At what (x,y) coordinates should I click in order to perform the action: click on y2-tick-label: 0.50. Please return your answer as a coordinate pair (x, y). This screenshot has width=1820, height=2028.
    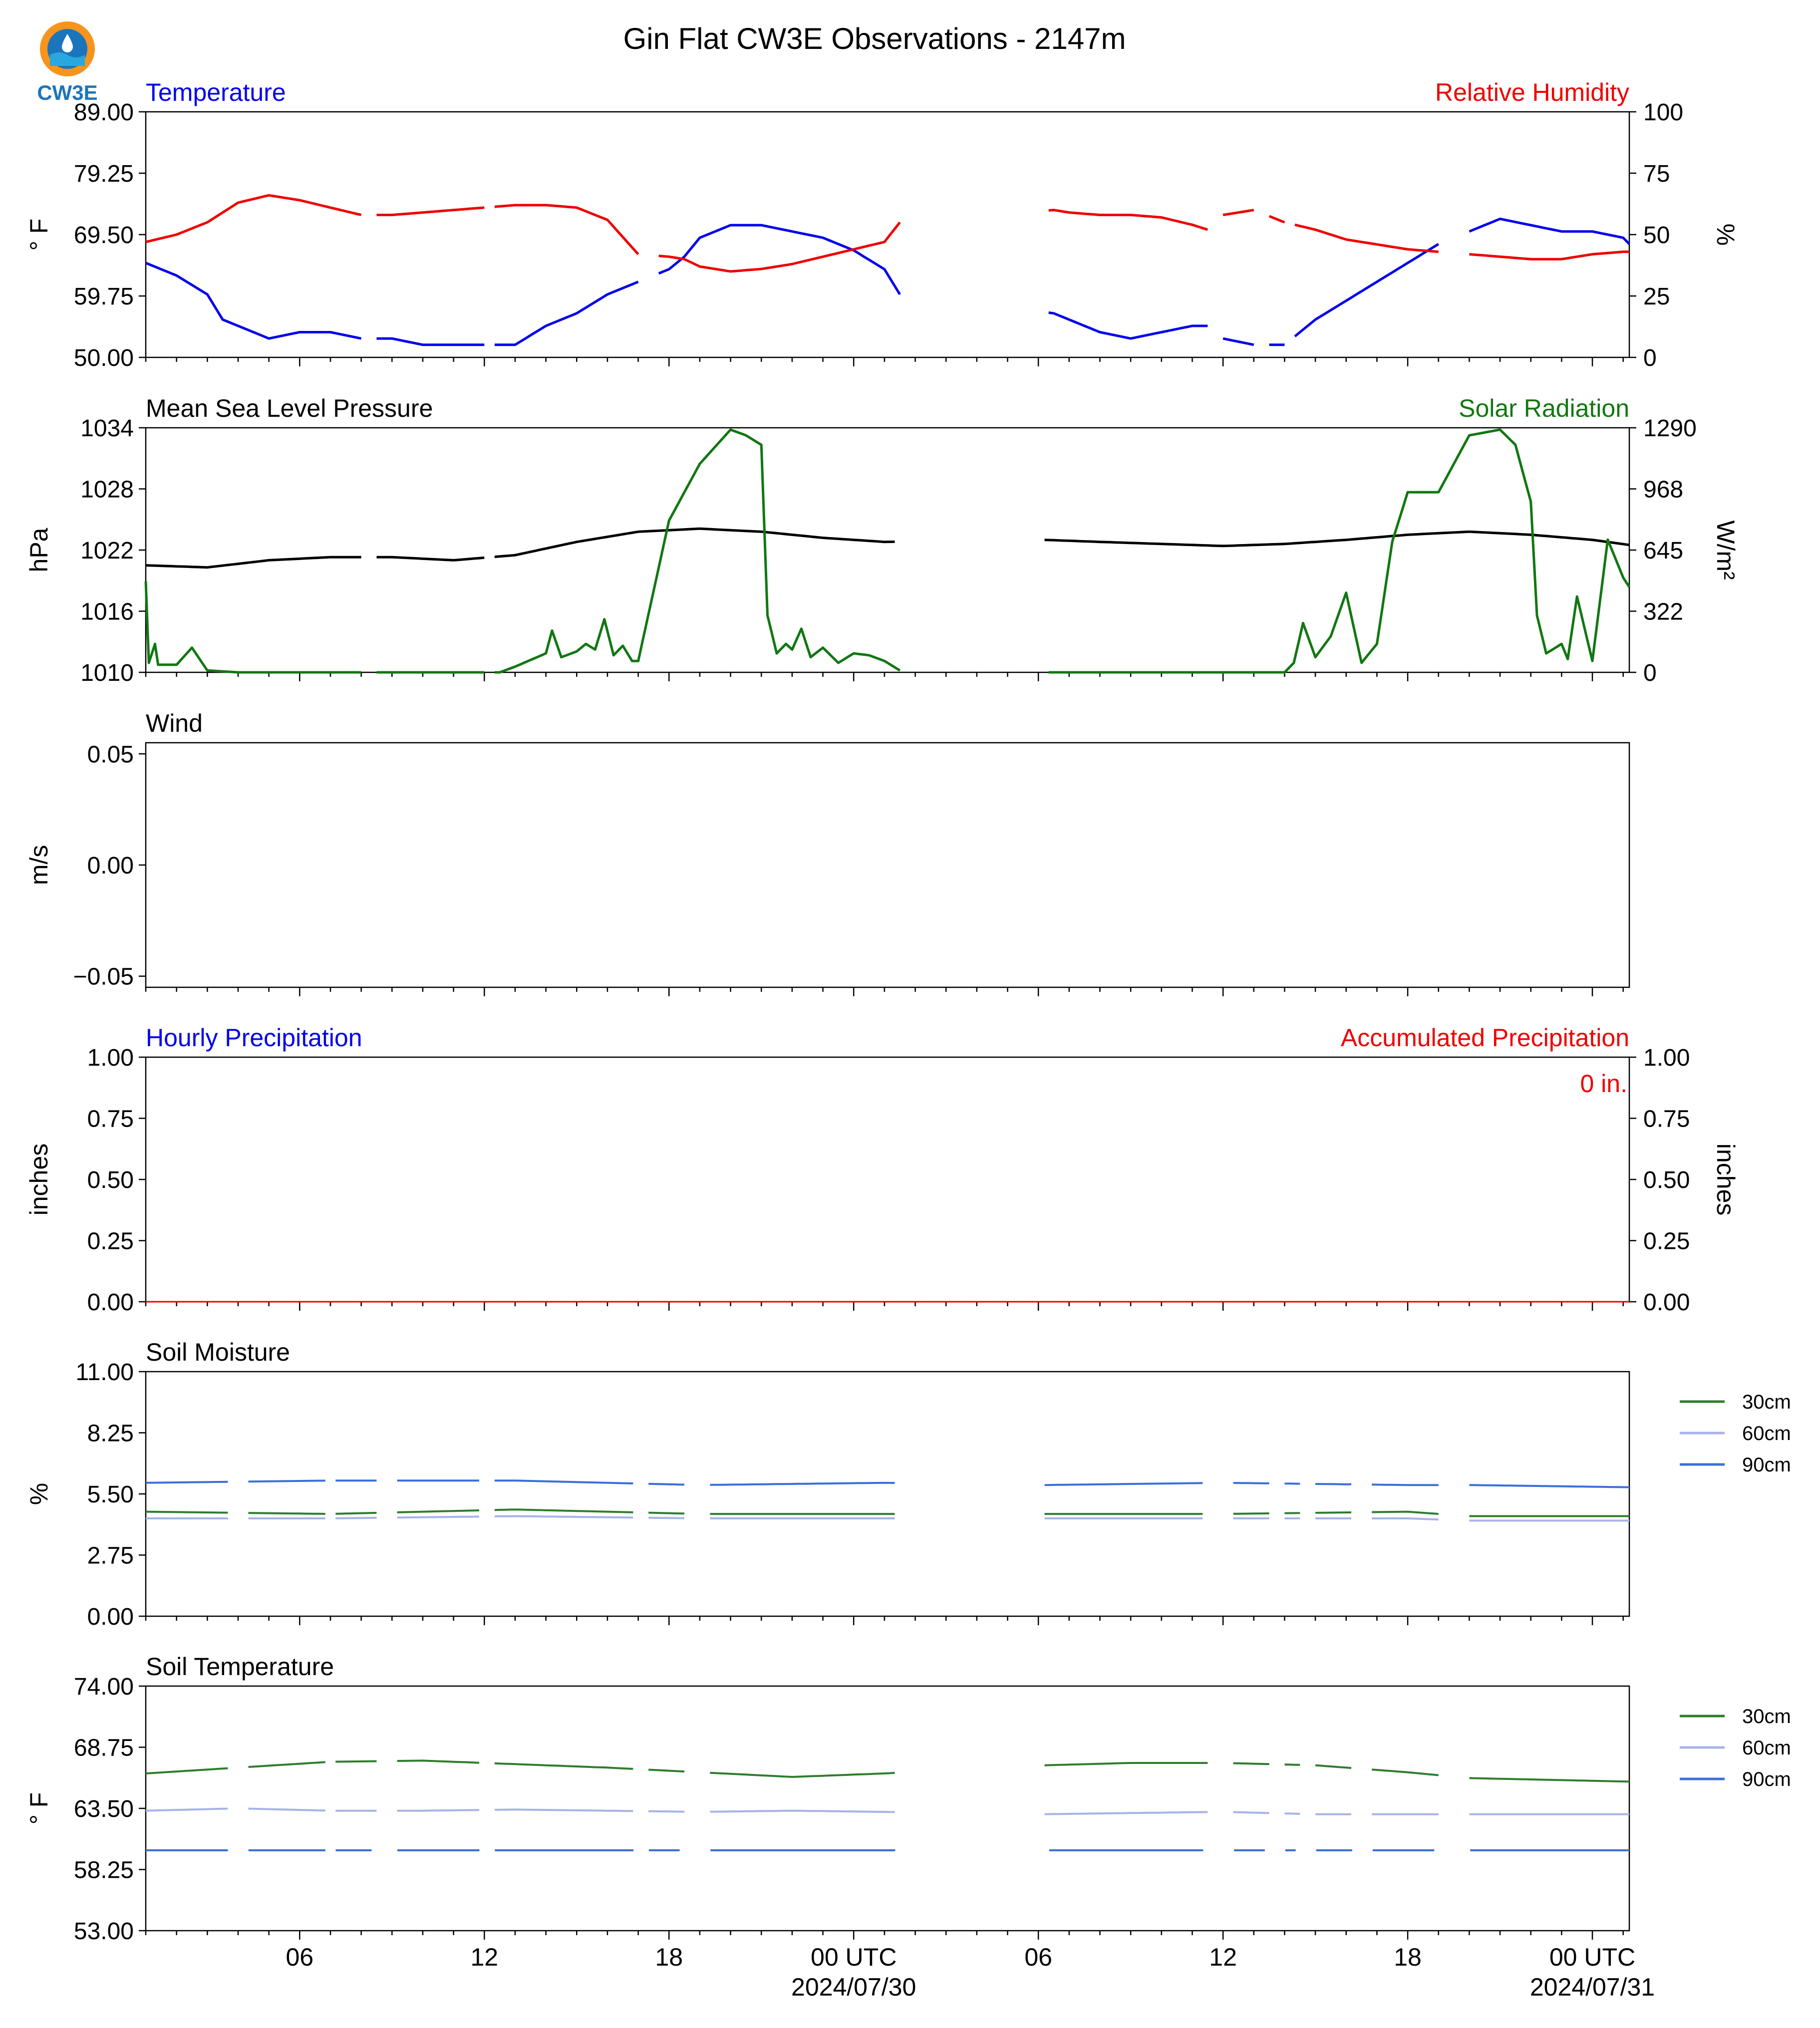
    Looking at the image, I should click on (1666, 1180).